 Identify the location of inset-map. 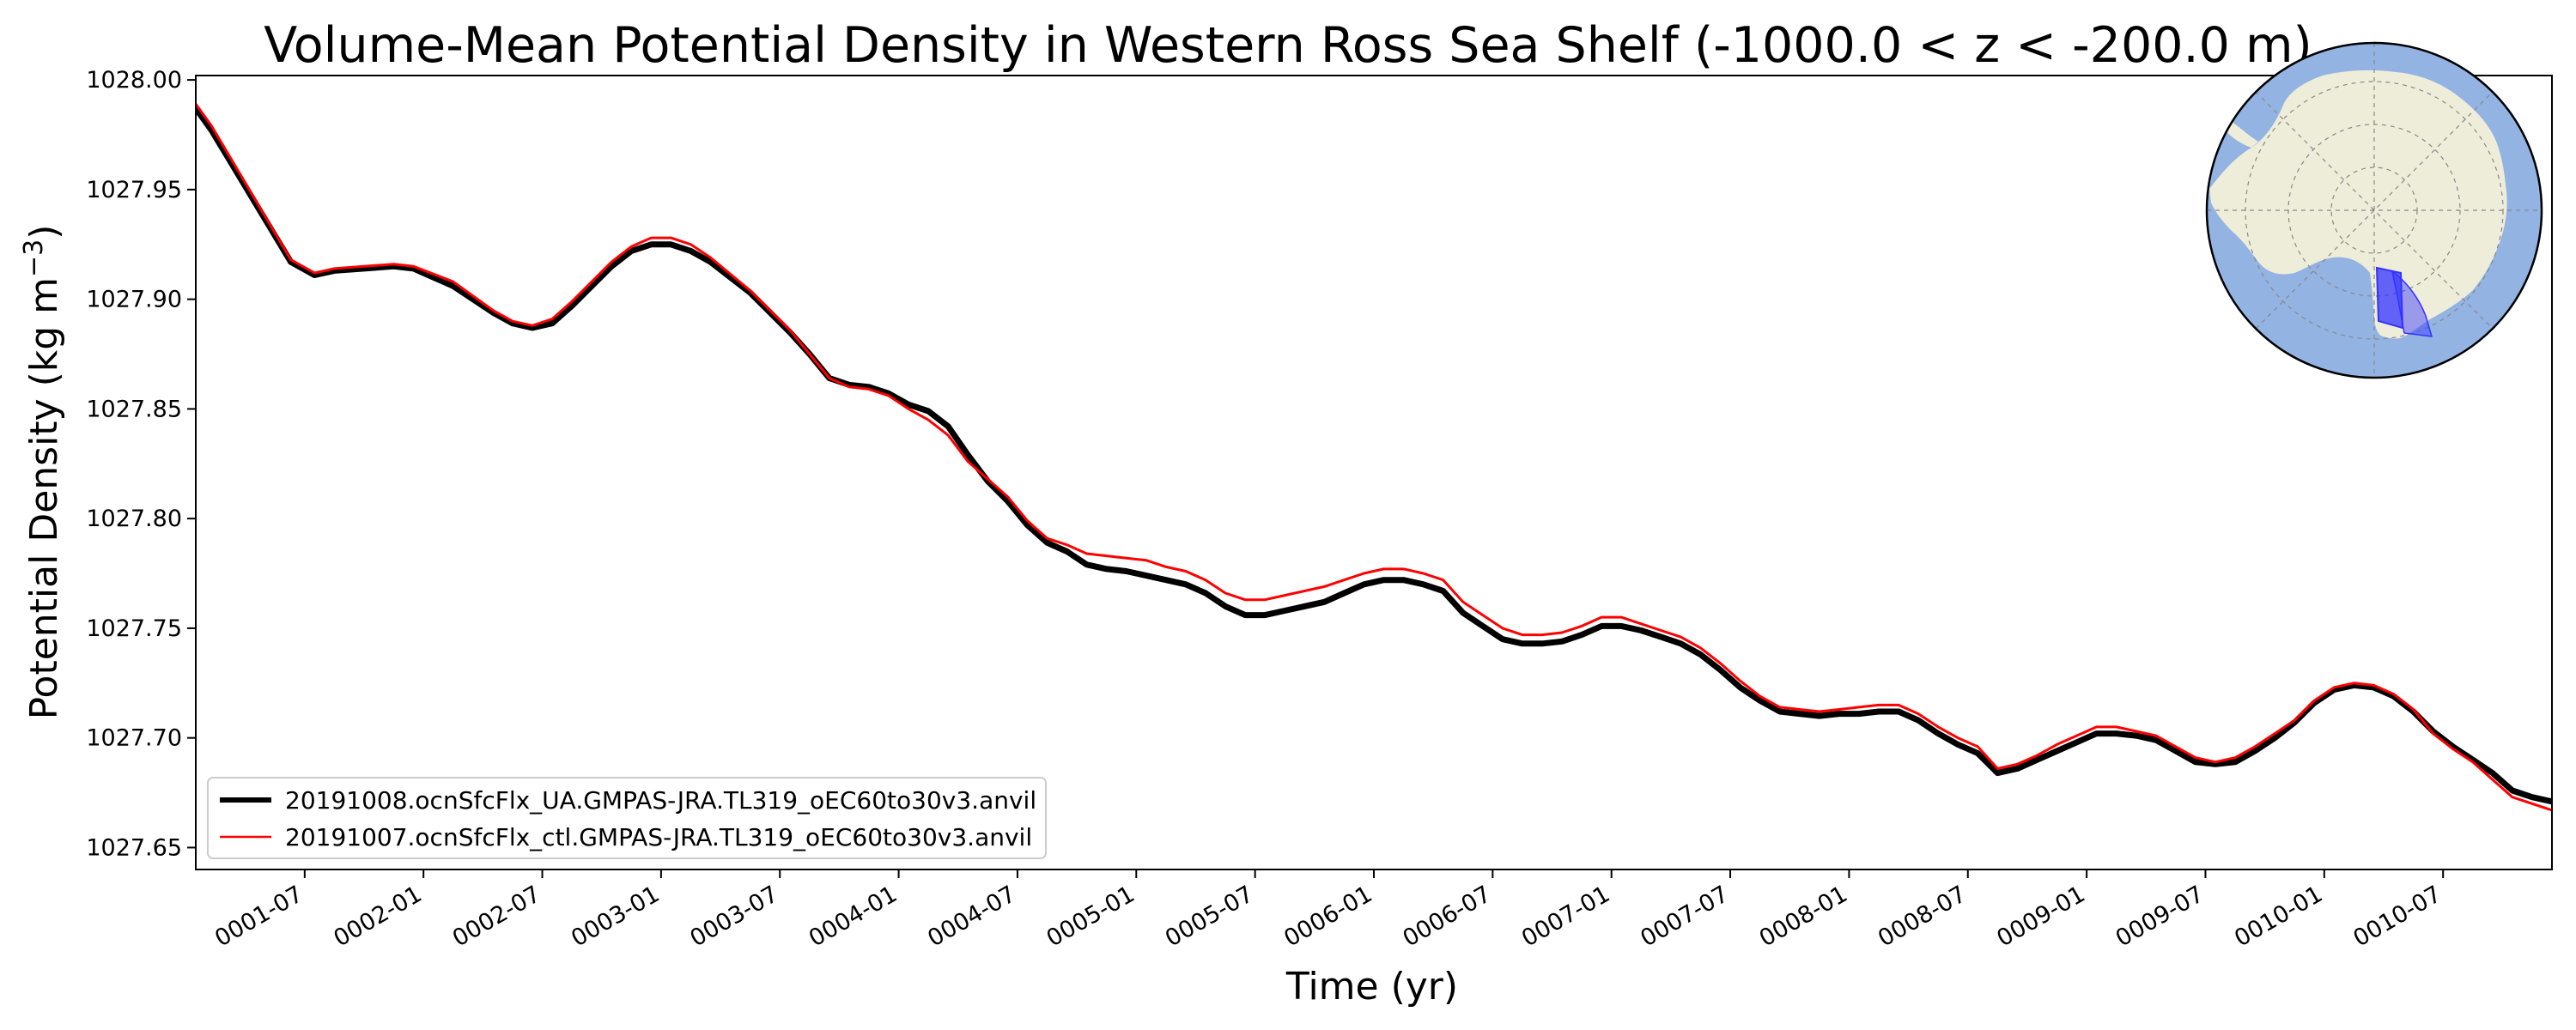
(2374, 210).